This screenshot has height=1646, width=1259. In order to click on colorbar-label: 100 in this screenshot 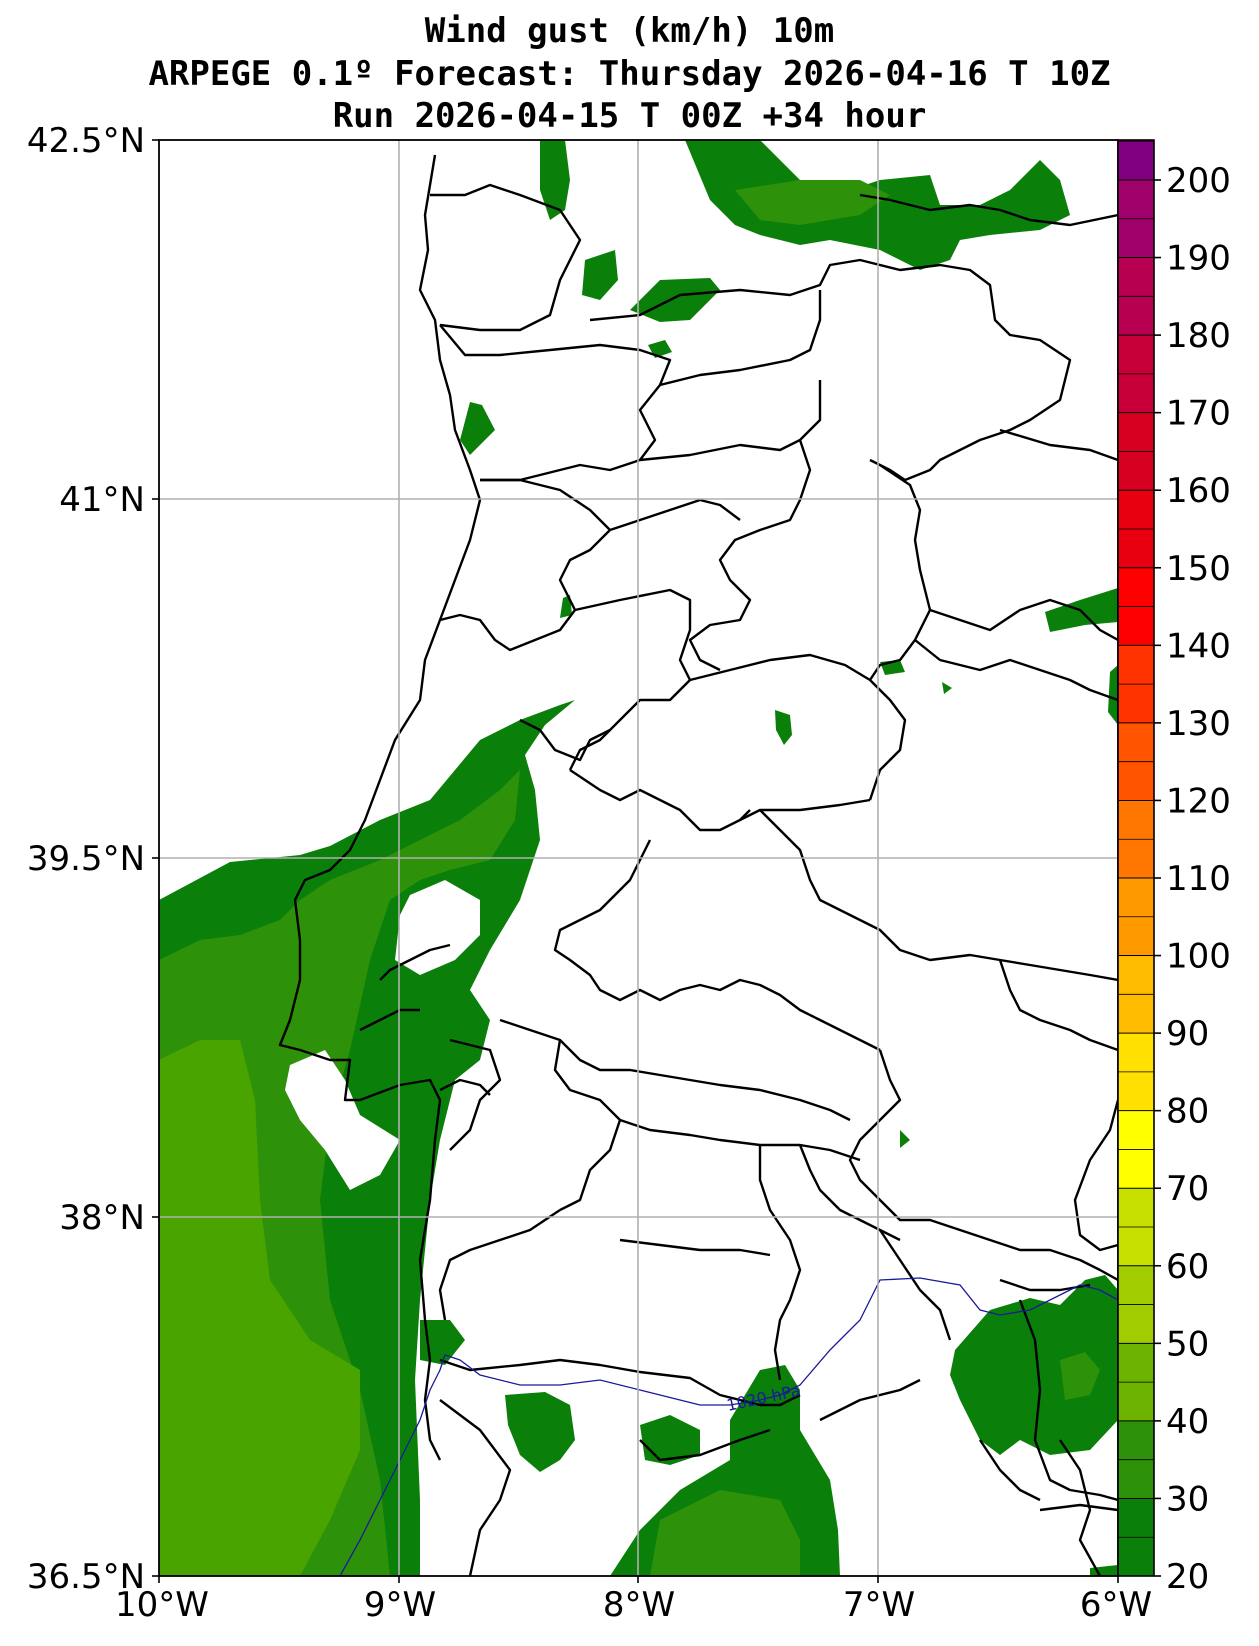, I will do `click(1198, 957)`.